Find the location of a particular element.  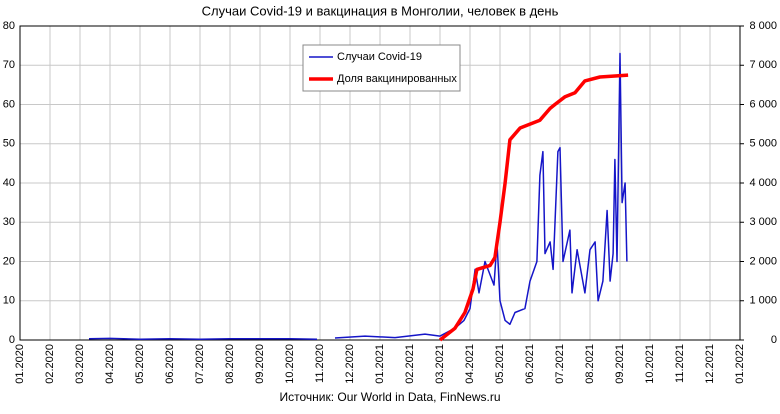

x-tick-label: 09.2021 is located at coordinates (620, 364).